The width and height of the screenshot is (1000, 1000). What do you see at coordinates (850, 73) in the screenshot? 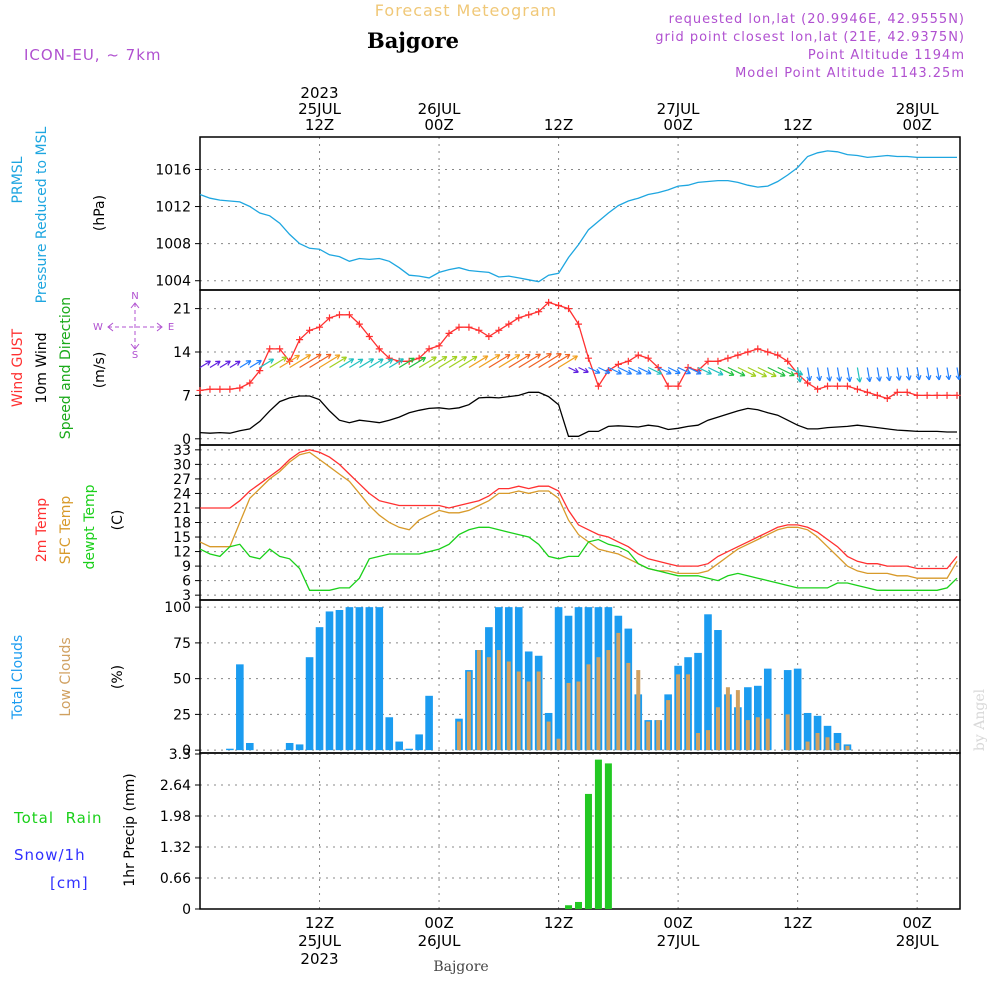
I see `model-altitude: Model Point Altitude 1143.25m` at bounding box center [850, 73].